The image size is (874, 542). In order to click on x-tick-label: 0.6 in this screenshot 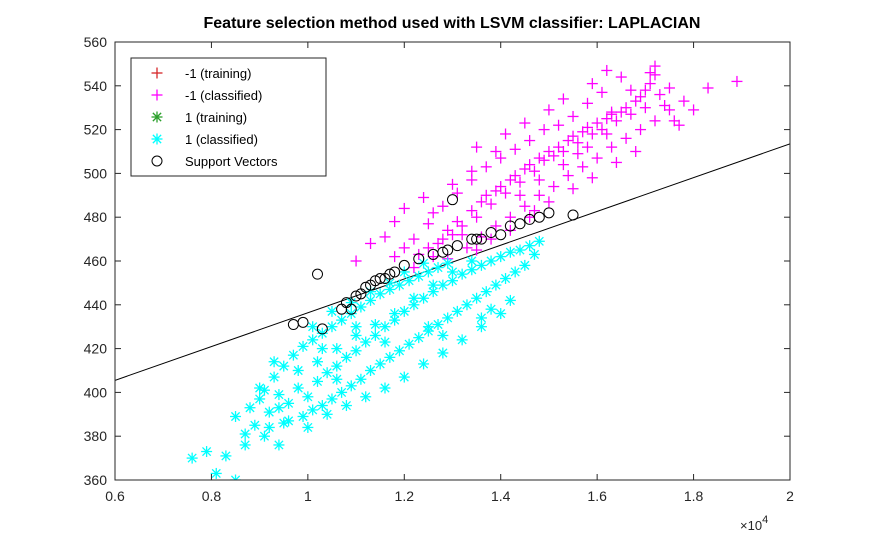, I will do `click(115, 496)`.